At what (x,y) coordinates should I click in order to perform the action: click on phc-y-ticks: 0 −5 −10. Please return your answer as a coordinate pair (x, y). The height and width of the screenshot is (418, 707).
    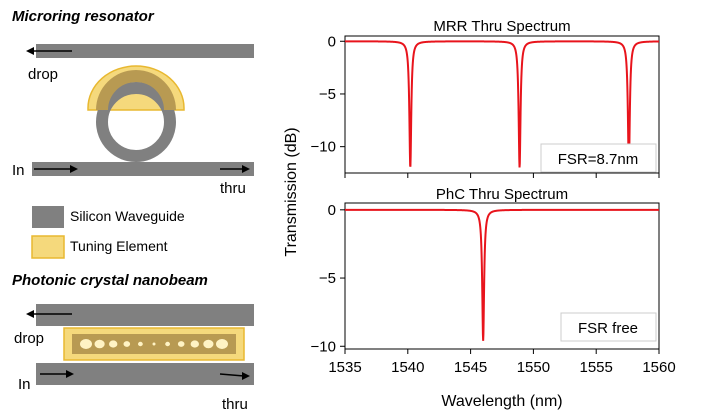
    Looking at the image, I should click on (328, 278).